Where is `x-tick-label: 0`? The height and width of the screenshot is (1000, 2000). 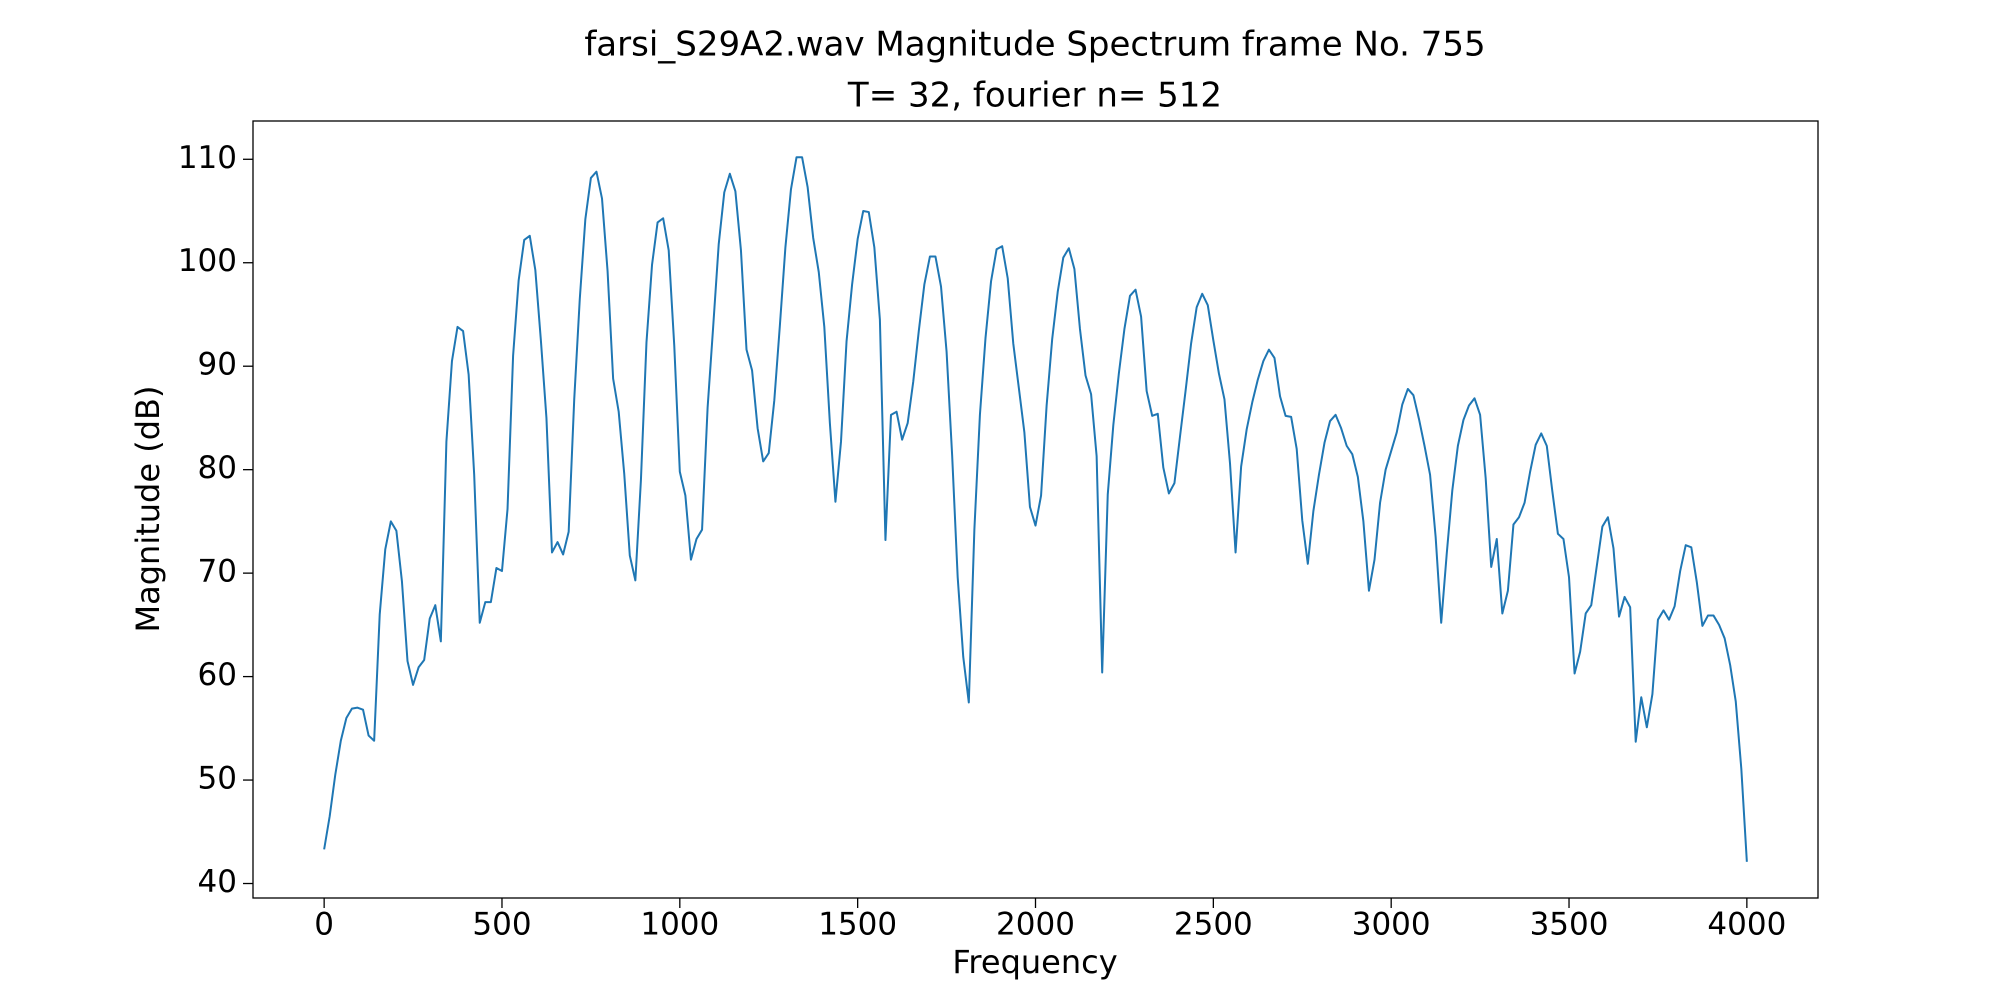
x-tick-label: 0 is located at coordinates (324, 925).